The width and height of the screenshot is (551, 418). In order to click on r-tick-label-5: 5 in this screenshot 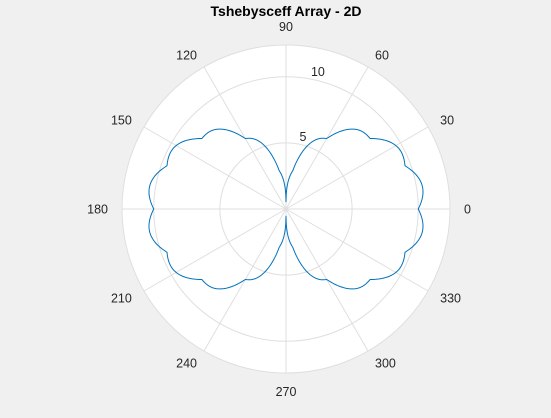, I will do `click(302, 137)`.